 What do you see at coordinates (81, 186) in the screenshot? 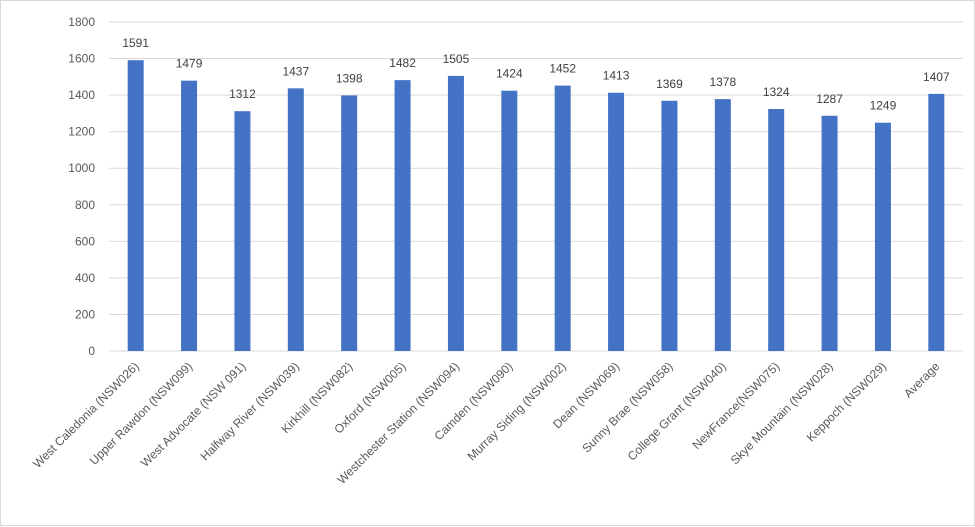
I see `y-axis-tick-labels: 0 200 400 600 800 1000 1200 1400 1600 1800` at bounding box center [81, 186].